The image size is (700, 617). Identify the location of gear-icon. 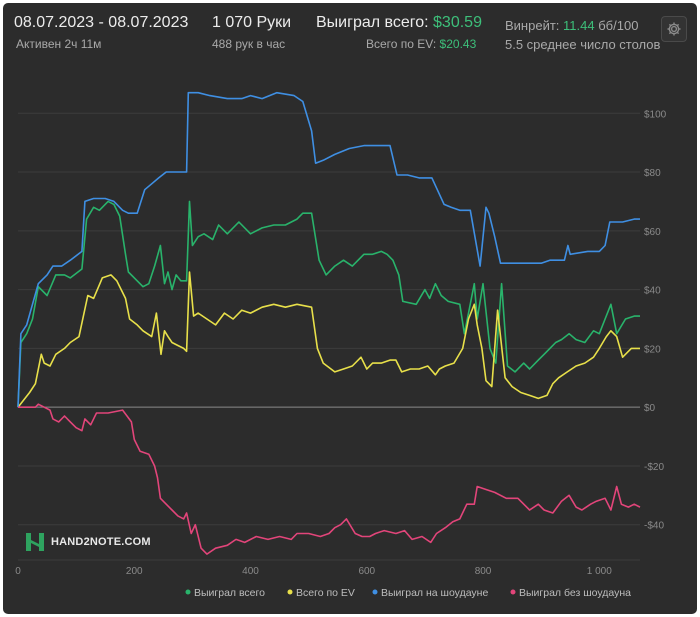
(674, 29).